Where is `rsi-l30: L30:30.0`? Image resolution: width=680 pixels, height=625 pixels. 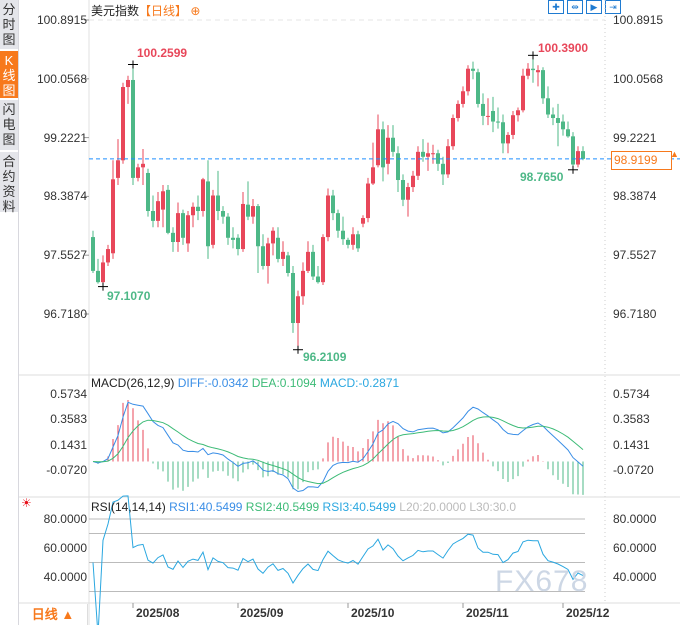 rsi-l30: L30:30.0 is located at coordinates (493, 507).